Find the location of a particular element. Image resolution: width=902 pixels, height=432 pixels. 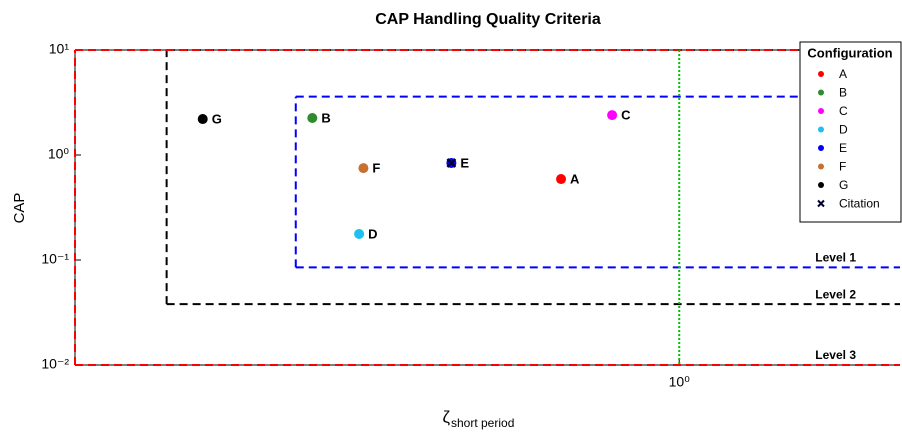

legend-label: G is located at coordinates (843, 185).